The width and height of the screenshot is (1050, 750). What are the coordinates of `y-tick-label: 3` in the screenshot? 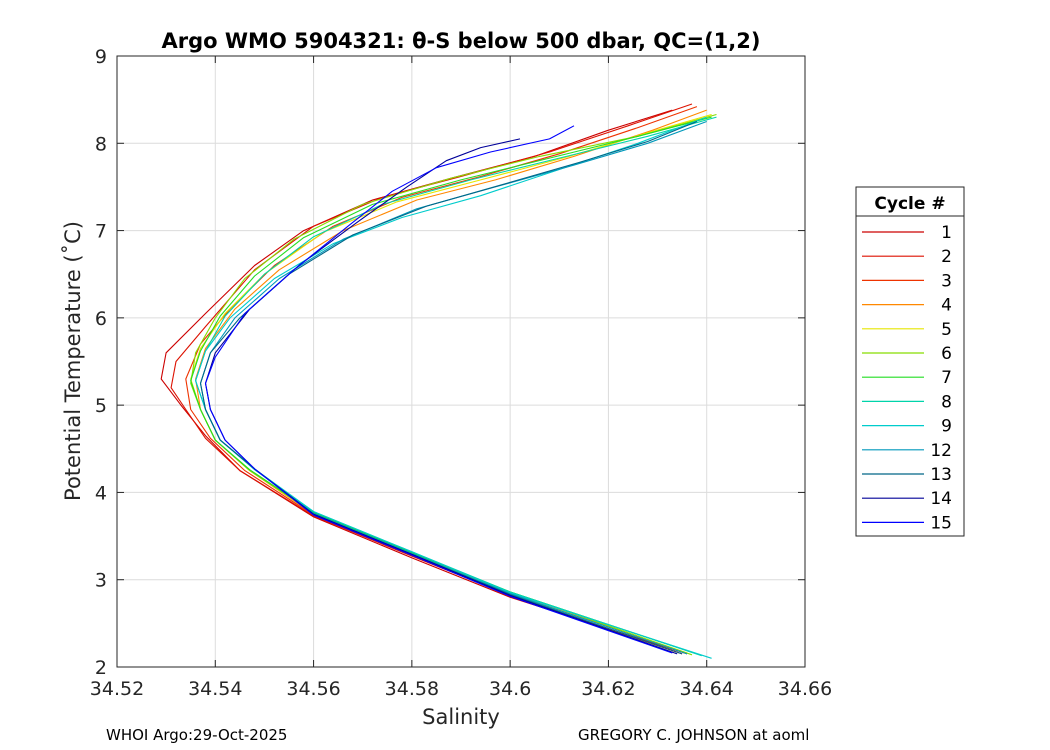 It's located at (101, 581).